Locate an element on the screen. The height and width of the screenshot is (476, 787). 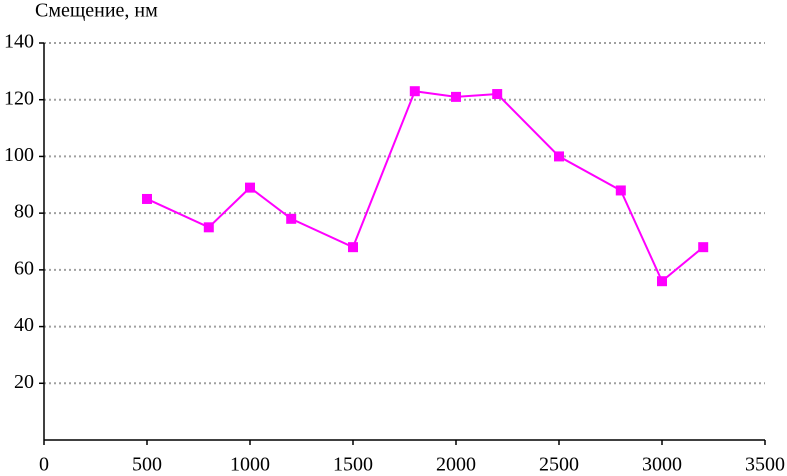
x-tick-label: 1000 is located at coordinates (250, 465).